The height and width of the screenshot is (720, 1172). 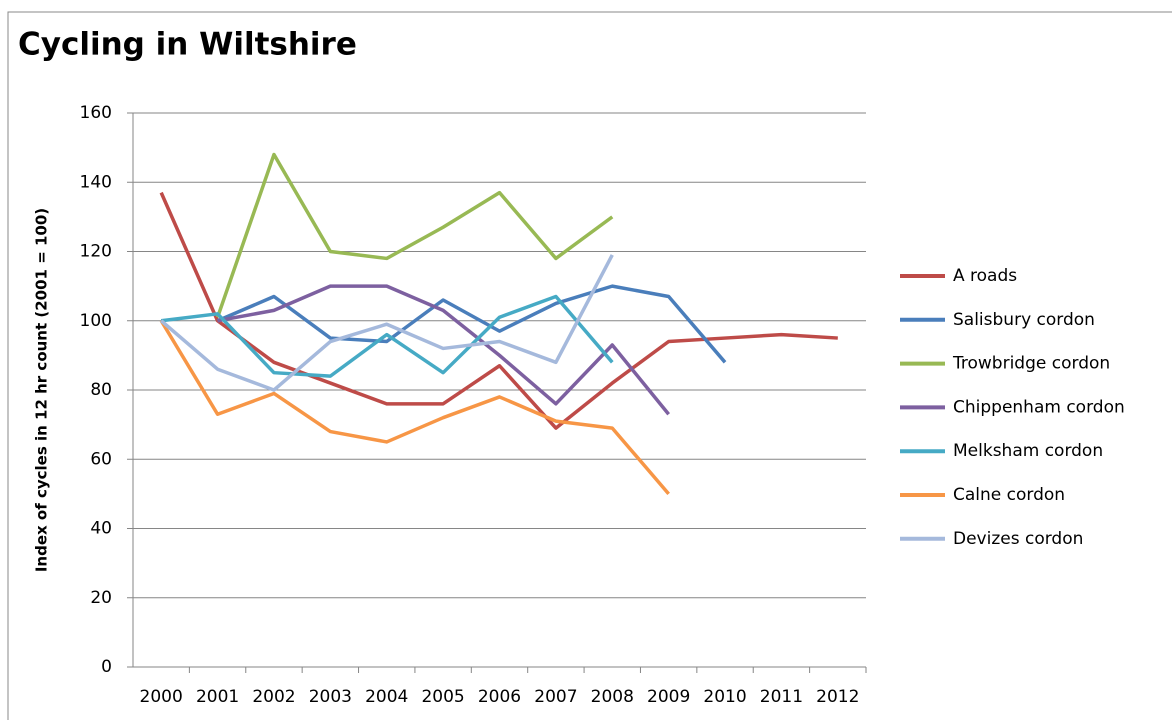 What do you see at coordinates (1024, 320) in the screenshot?
I see `legend-label: Salisbury cordon` at bounding box center [1024, 320].